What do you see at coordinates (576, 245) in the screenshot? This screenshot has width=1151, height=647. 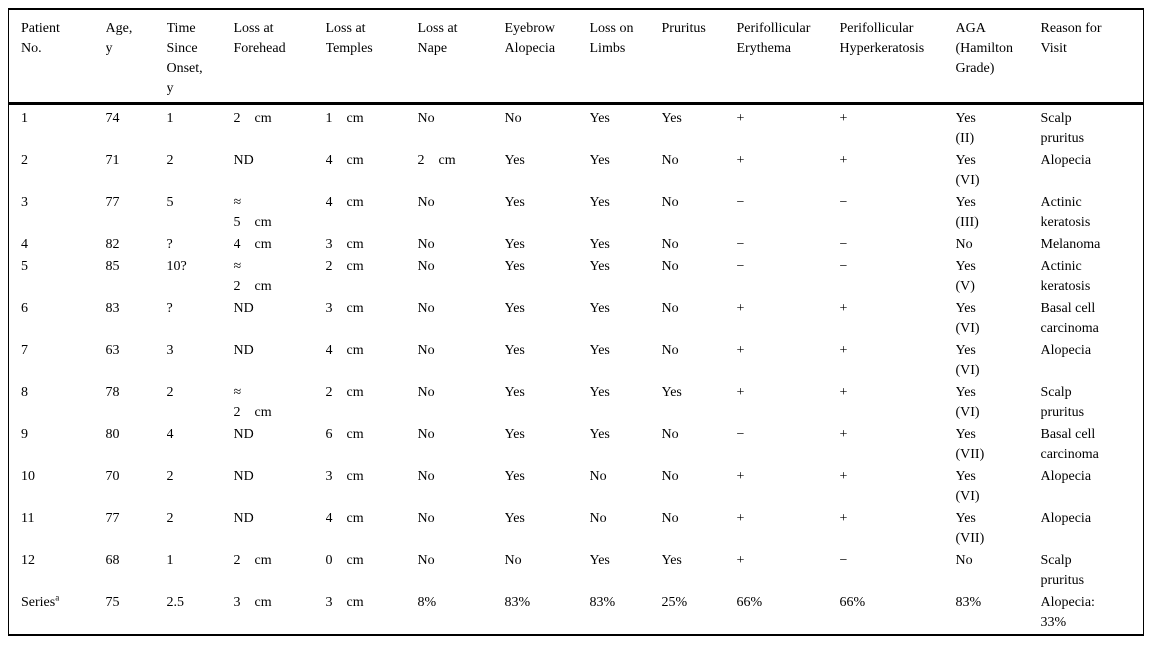 I see `table-row: 4 82? 4 cm 3 cm No Yes Yes No − − No Melanoma` at bounding box center [576, 245].